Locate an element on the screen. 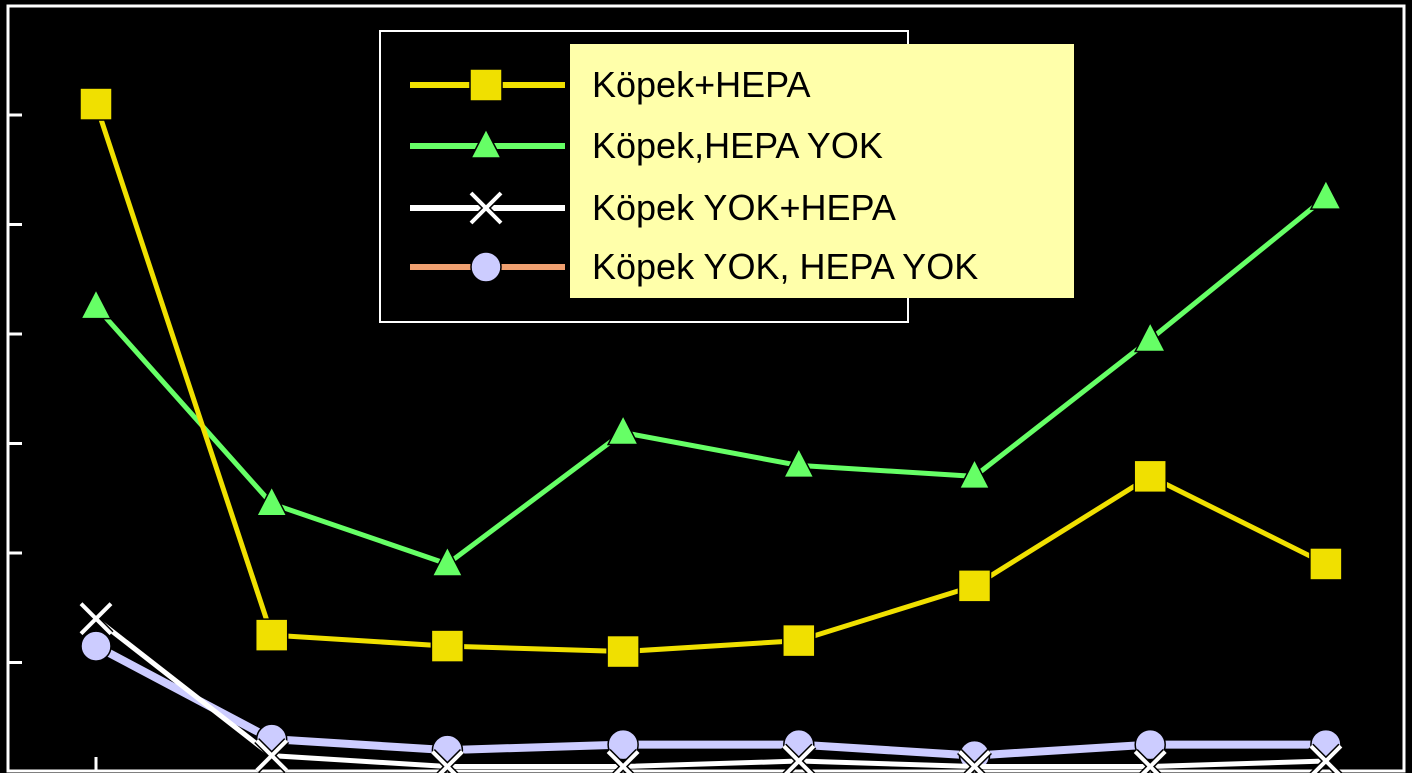 This screenshot has height=773, width=1412. legend-label: Köpek YOK+HEPA is located at coordinates (744, 207).